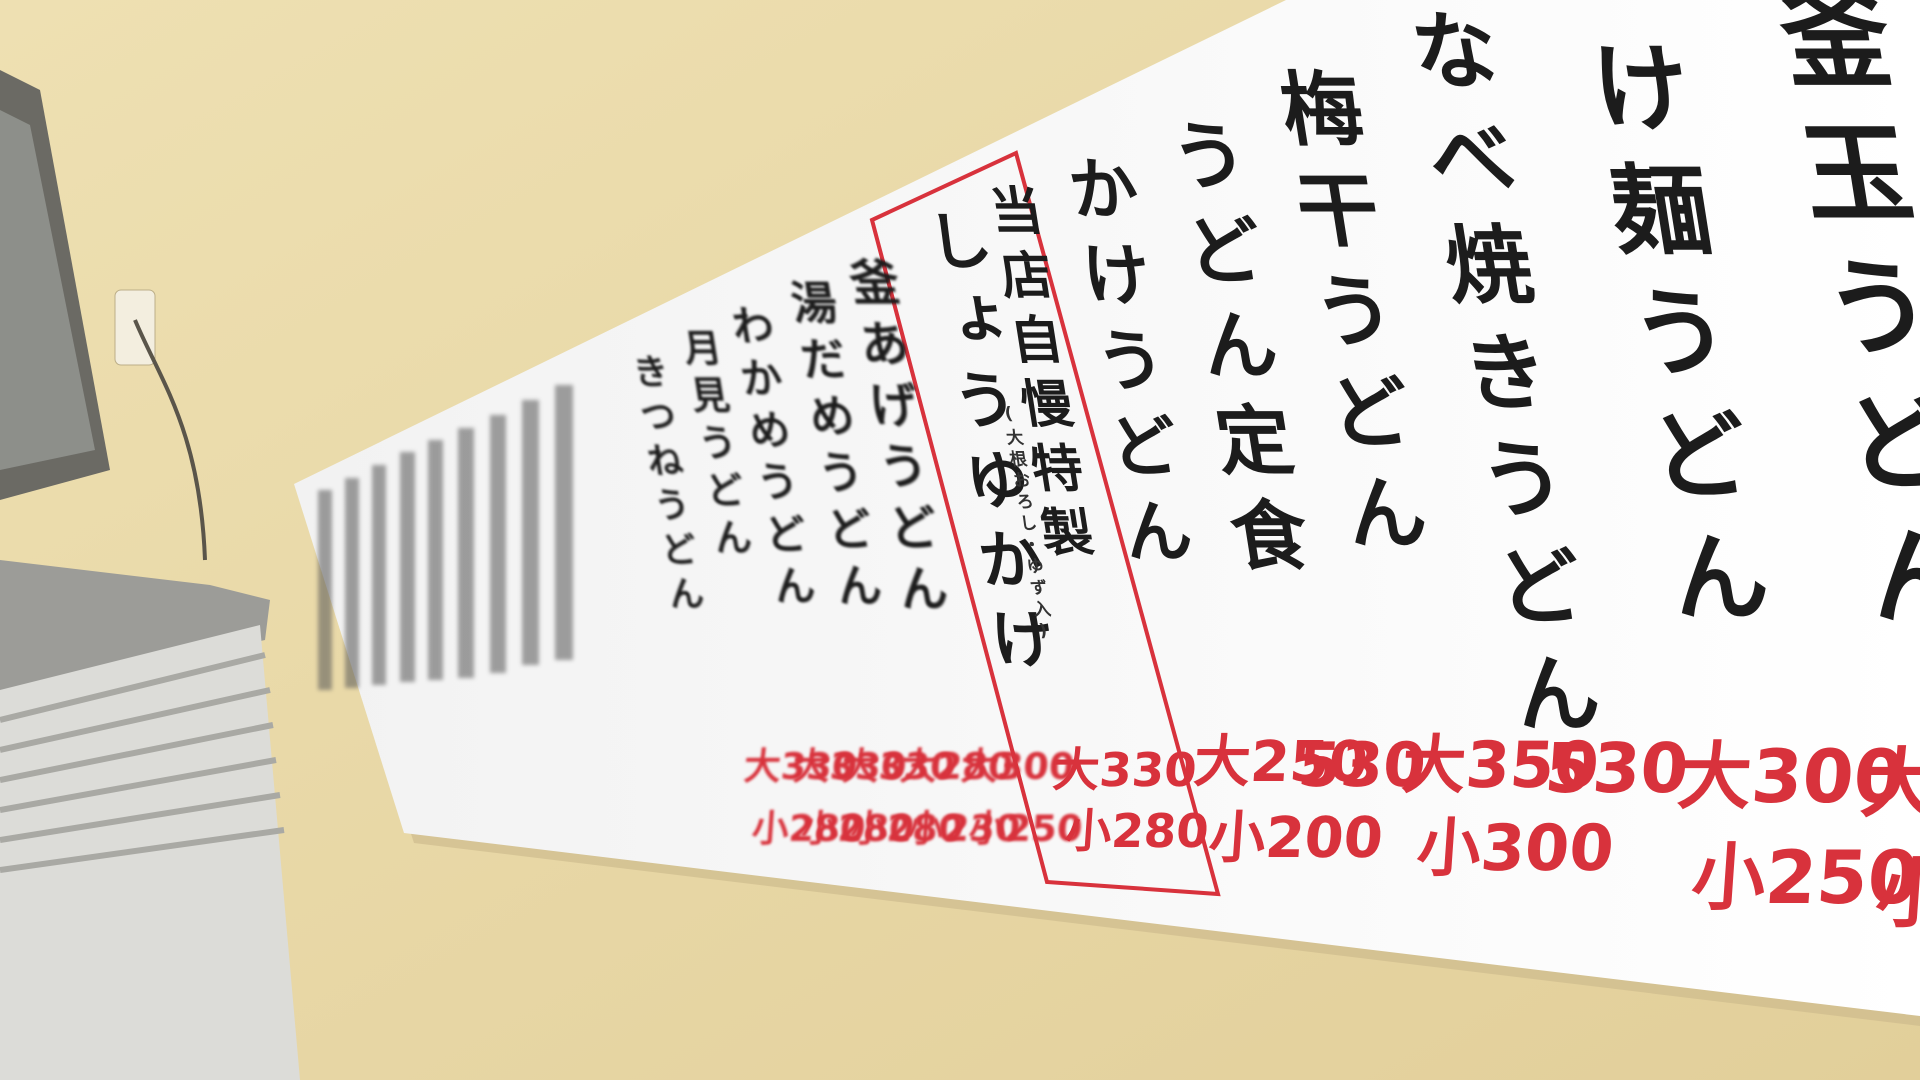  What do you see at coordinates (445, 537) in the screenshot?
I see `tiny-menu-text` at bounding box center [445, 537].